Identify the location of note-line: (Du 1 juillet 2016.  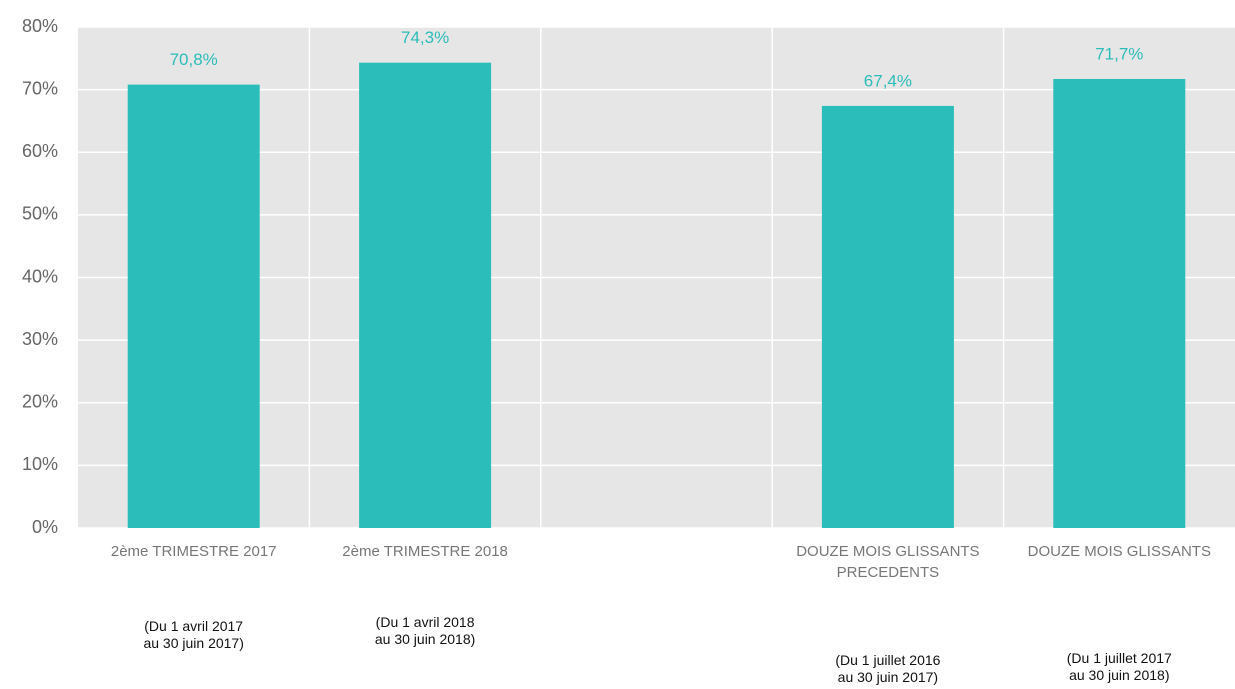
(888, 660).